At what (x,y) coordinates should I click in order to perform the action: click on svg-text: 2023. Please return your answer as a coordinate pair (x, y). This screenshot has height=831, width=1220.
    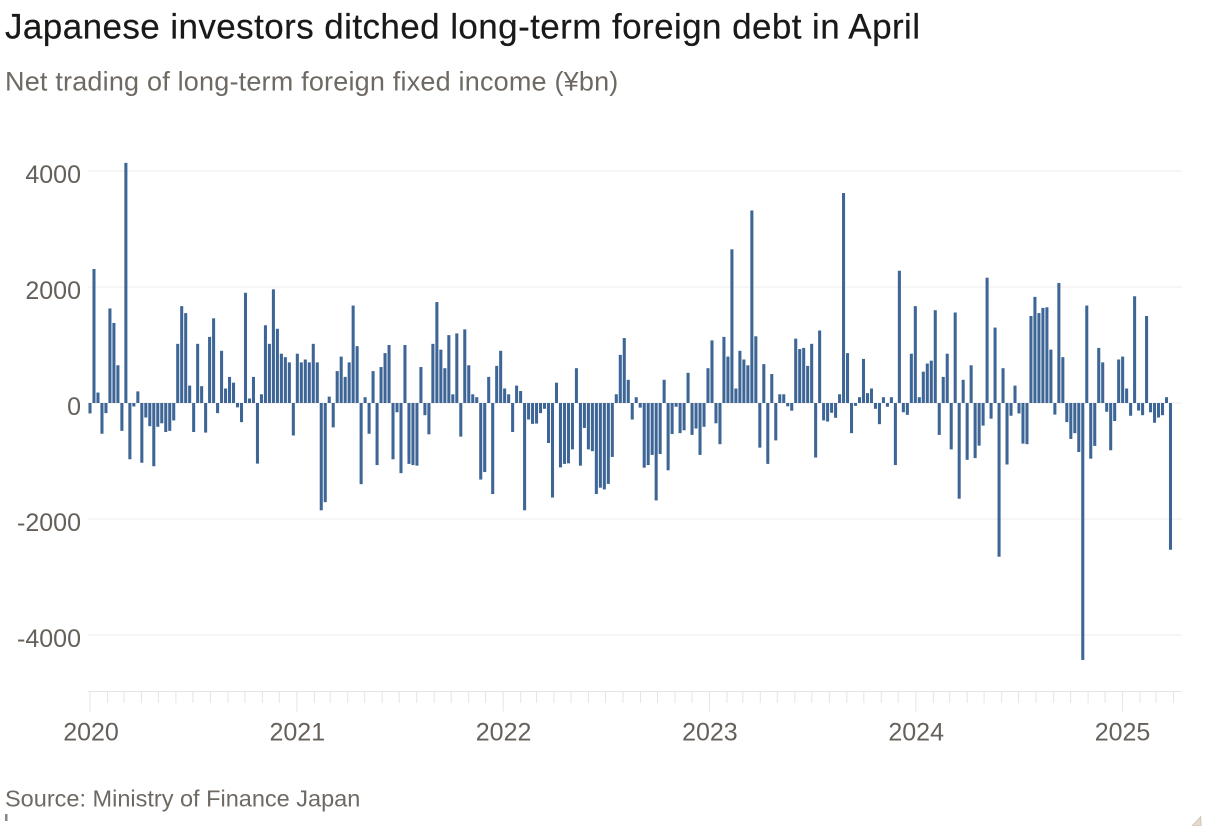
    Looking at the image, I should click on (710, 733).